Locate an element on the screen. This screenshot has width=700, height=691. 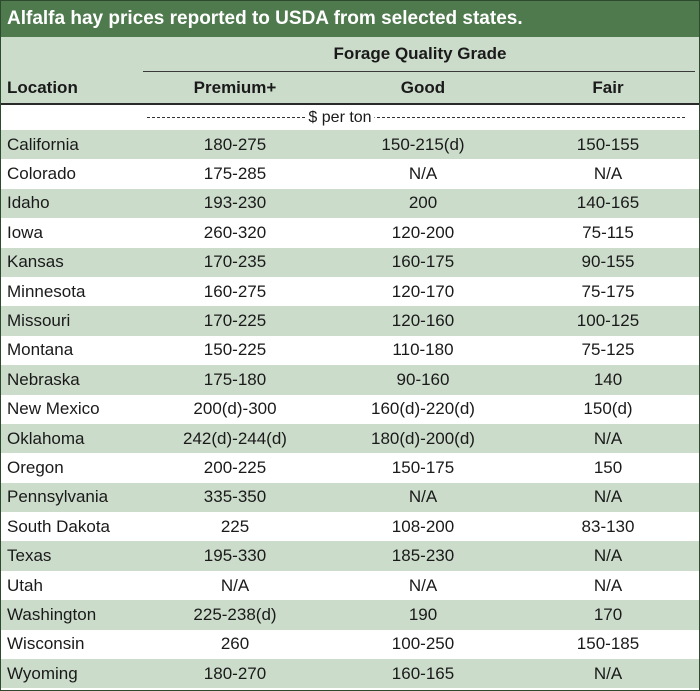
premium-price-cell: 160-275 is located at coordinates (235, 291).